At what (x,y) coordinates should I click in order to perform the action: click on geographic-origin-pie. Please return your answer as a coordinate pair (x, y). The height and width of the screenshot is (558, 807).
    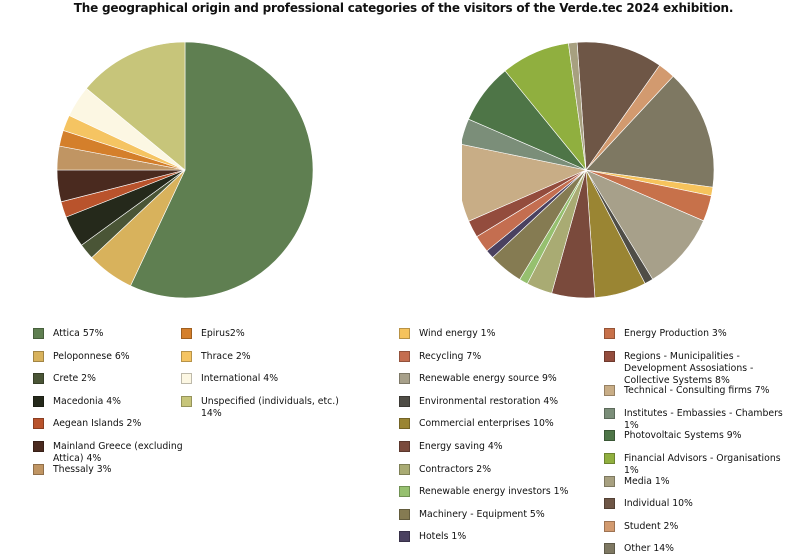
    Looking at the image, I should click on (185, 170).